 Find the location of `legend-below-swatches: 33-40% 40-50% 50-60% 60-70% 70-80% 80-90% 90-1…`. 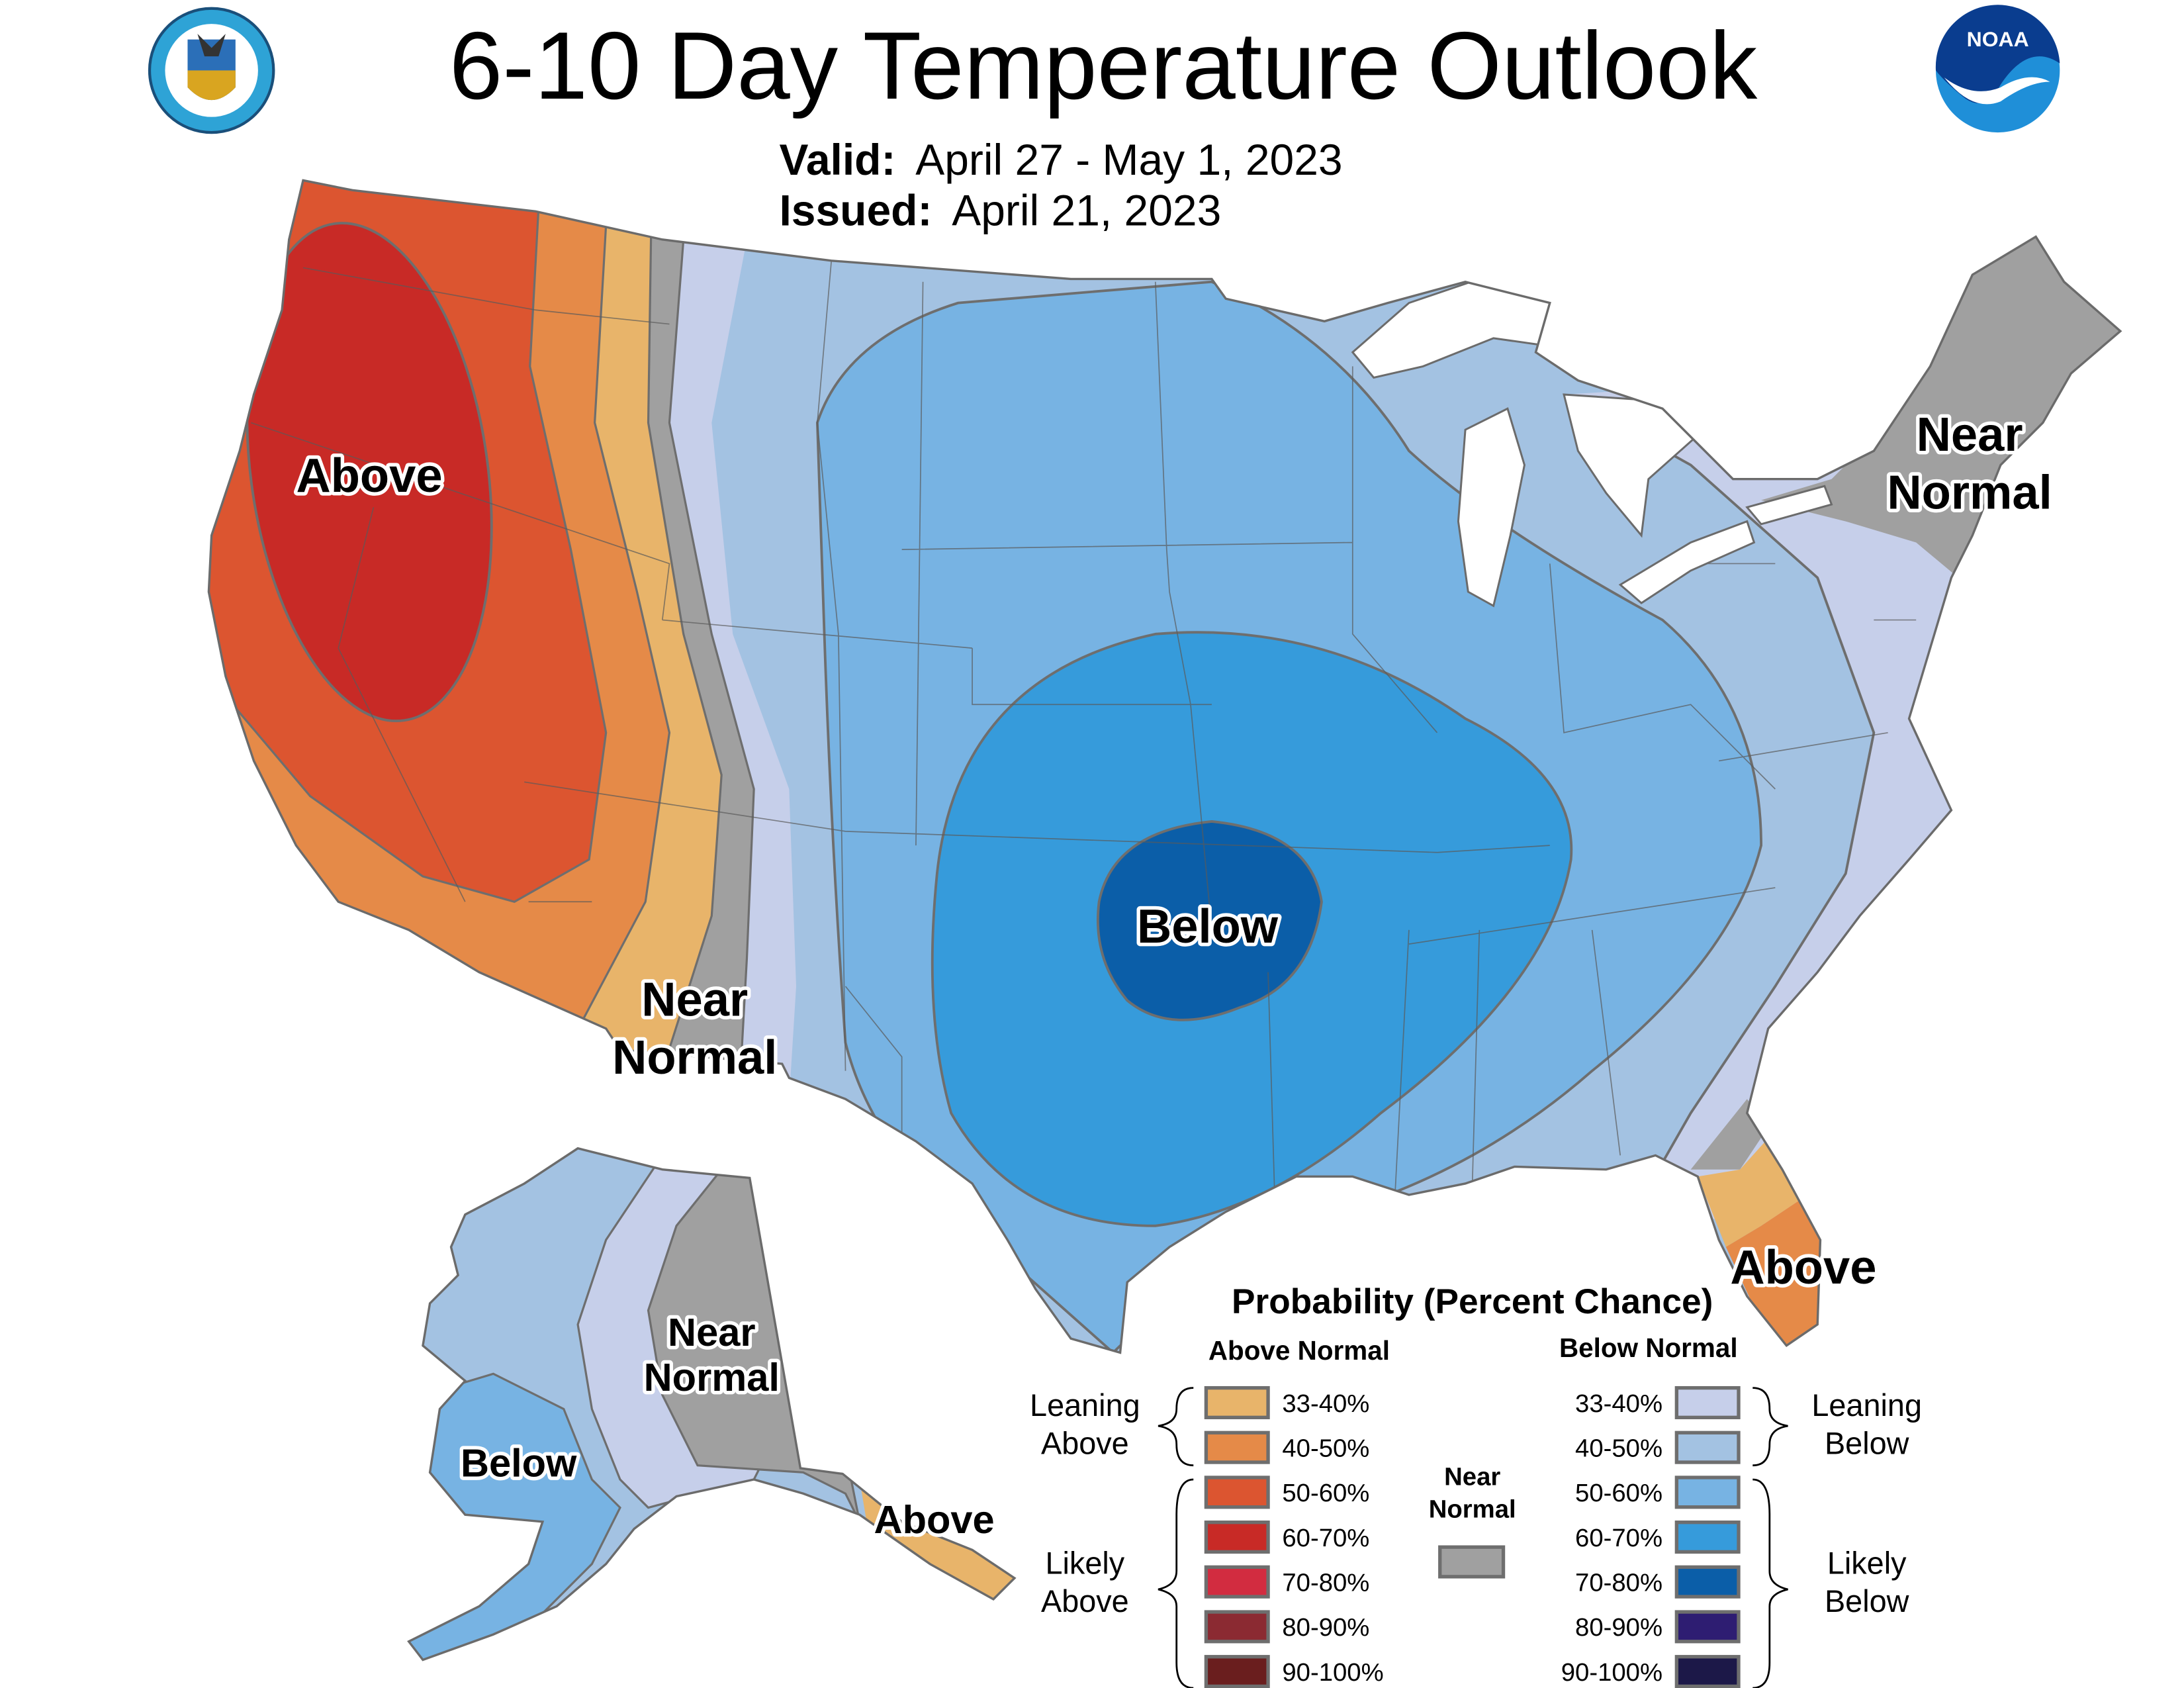

legend-below-swatches: 33-40% 40-50% 50-60% 60-70% 70-80% 80-90% 90-1… is located at coordinates (1651, 1536).